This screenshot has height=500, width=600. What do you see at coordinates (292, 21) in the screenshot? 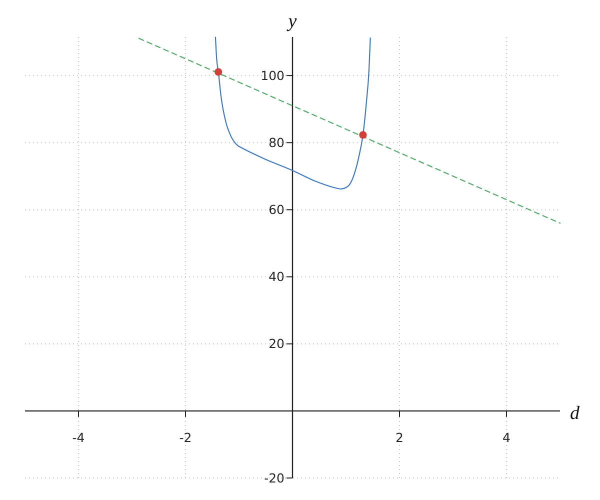
I see `y-axis-title: y` at bounding box center [292, 21].